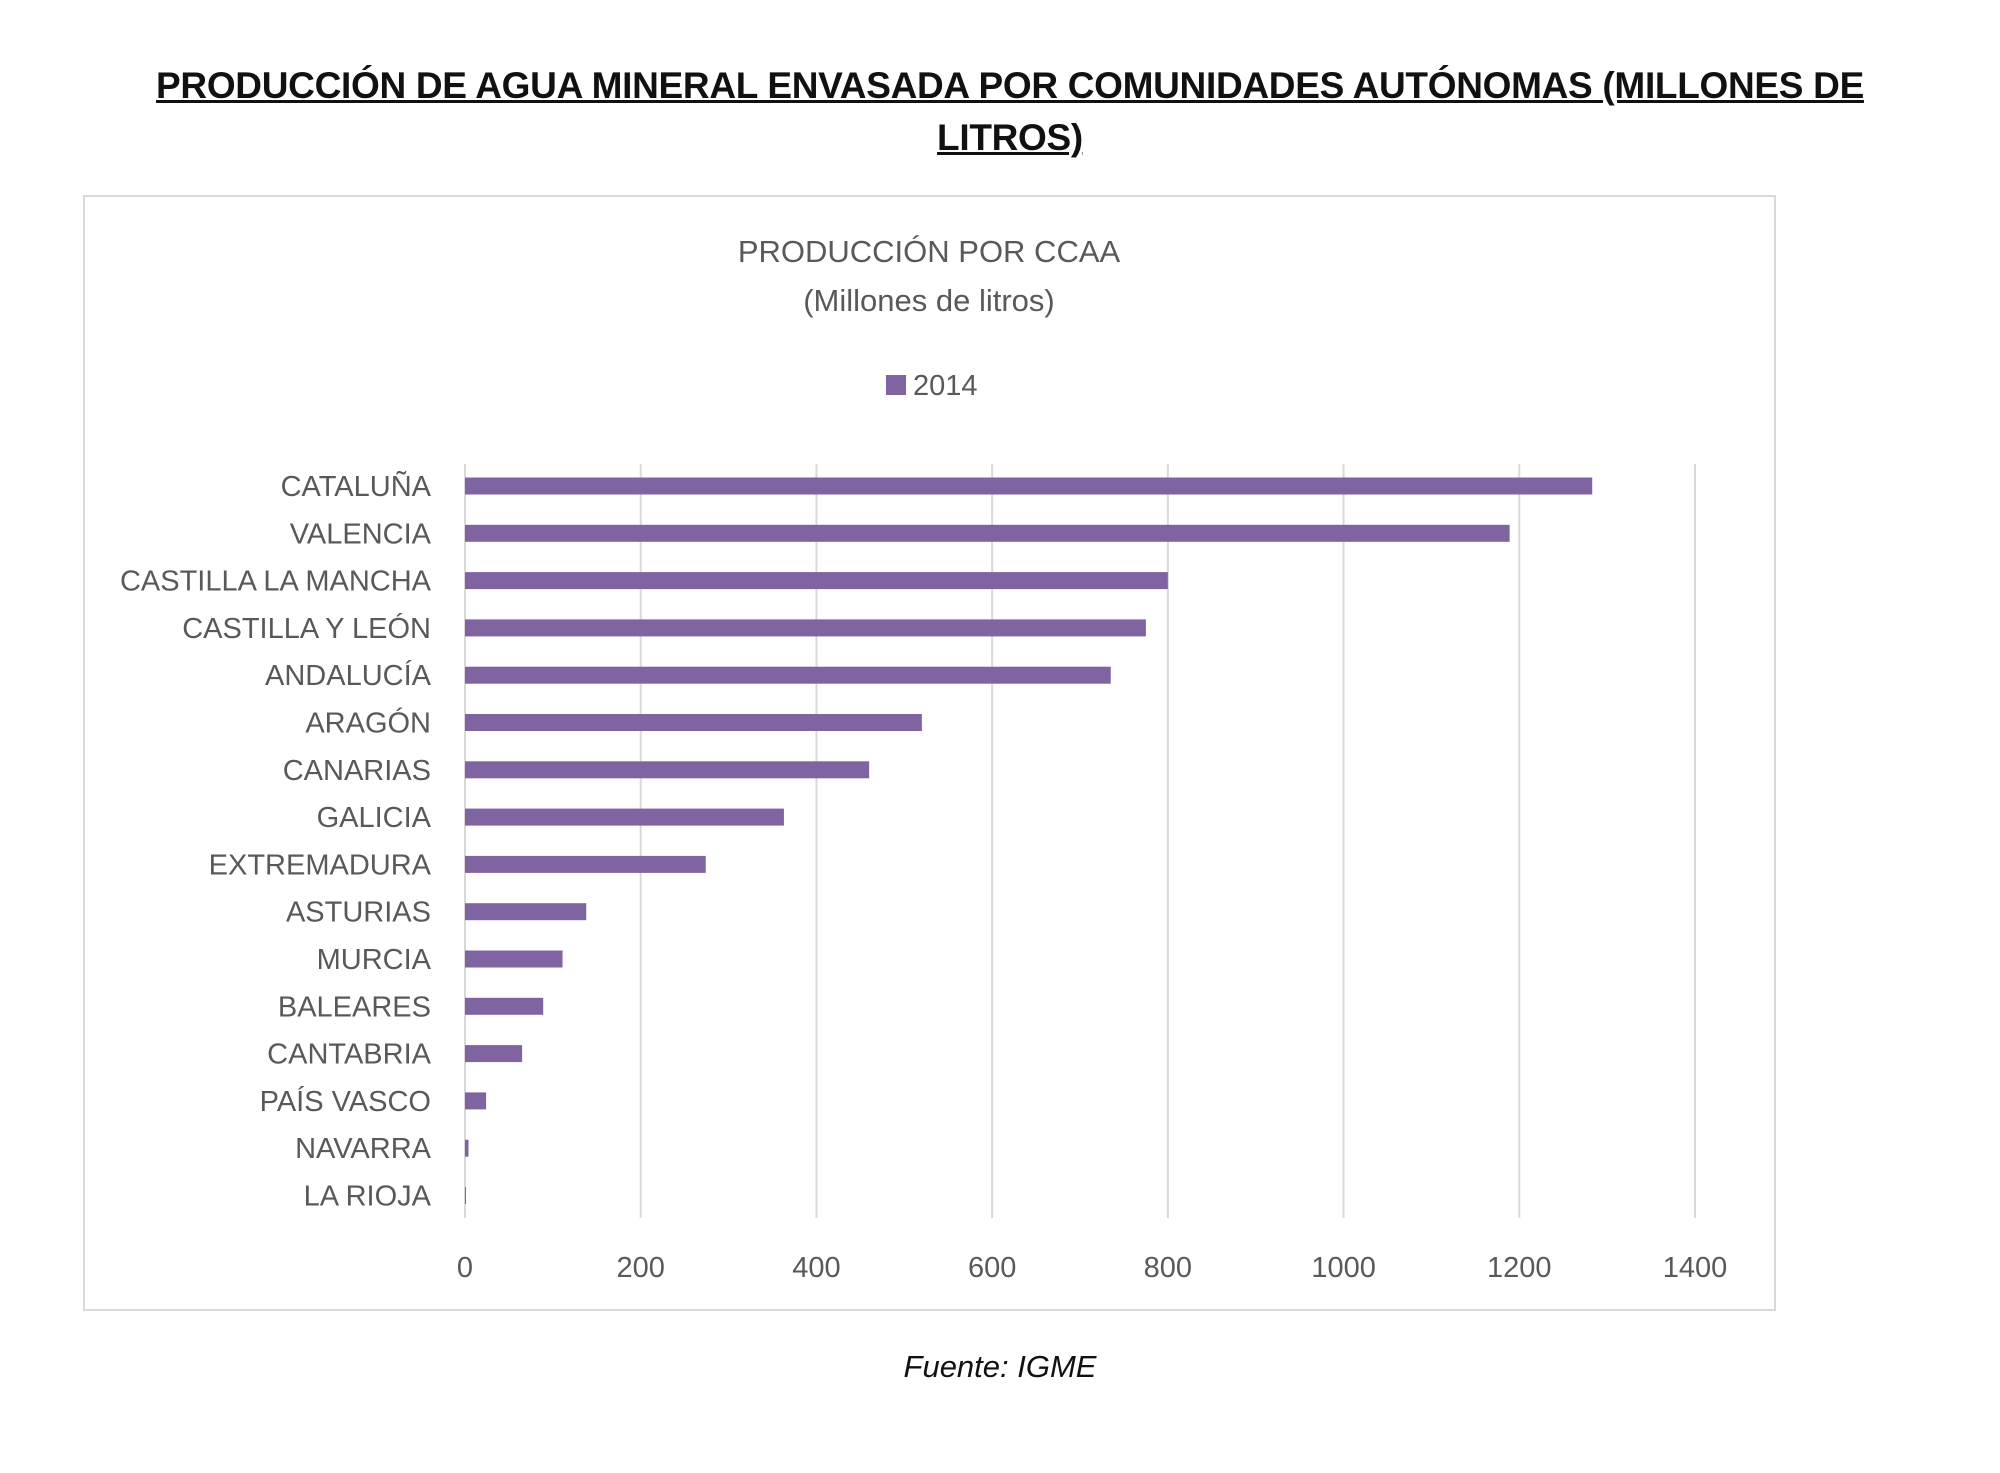 The image size is (2000, 1473). I want to click on chart-title: PRODUCCIÓN POR CCAA, so click(929, 251).